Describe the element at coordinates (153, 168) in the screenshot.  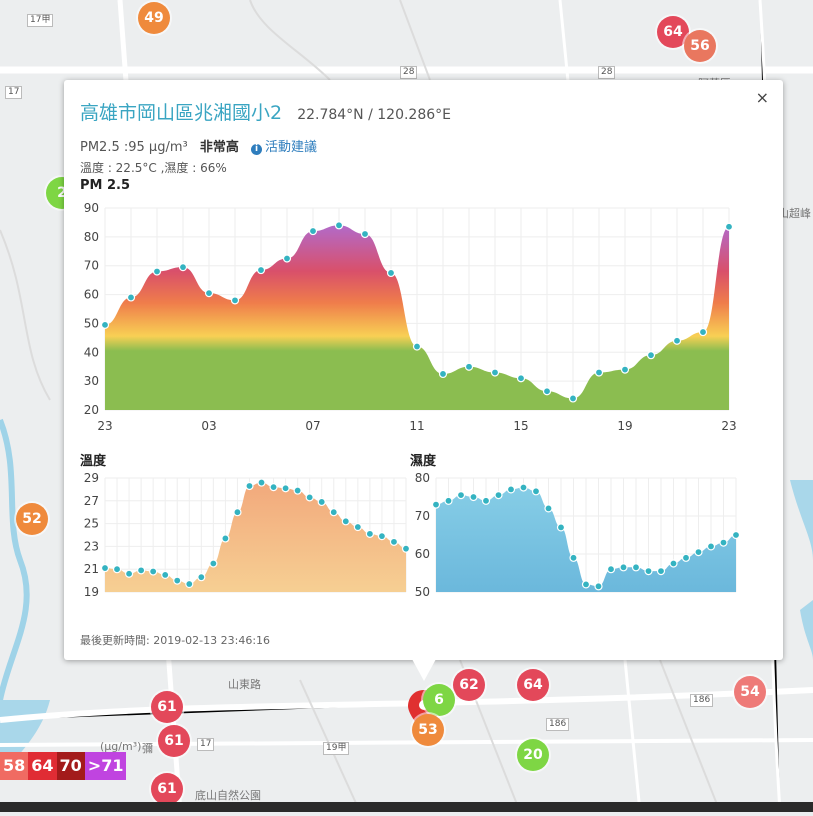
I see `weather-readout: 溫度 : 22.5°C ,濕度 : 66%` at that location.